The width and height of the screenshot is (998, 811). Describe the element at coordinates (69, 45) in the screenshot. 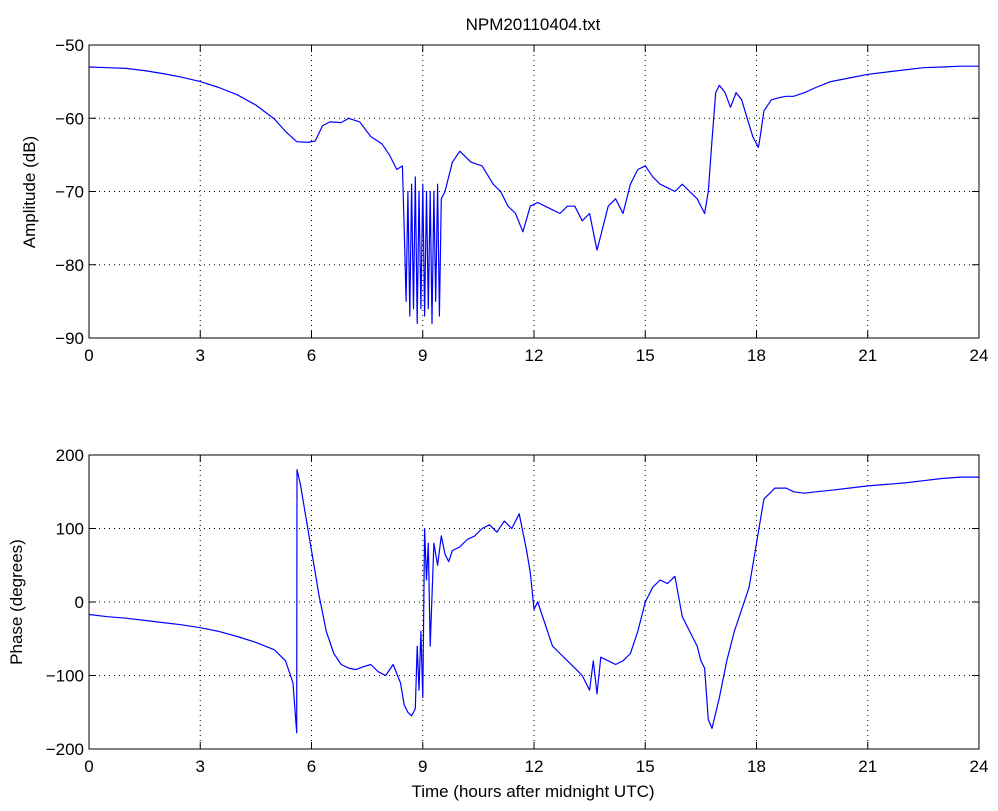

I see `amplitude-y-tick-label: −50` at that location.